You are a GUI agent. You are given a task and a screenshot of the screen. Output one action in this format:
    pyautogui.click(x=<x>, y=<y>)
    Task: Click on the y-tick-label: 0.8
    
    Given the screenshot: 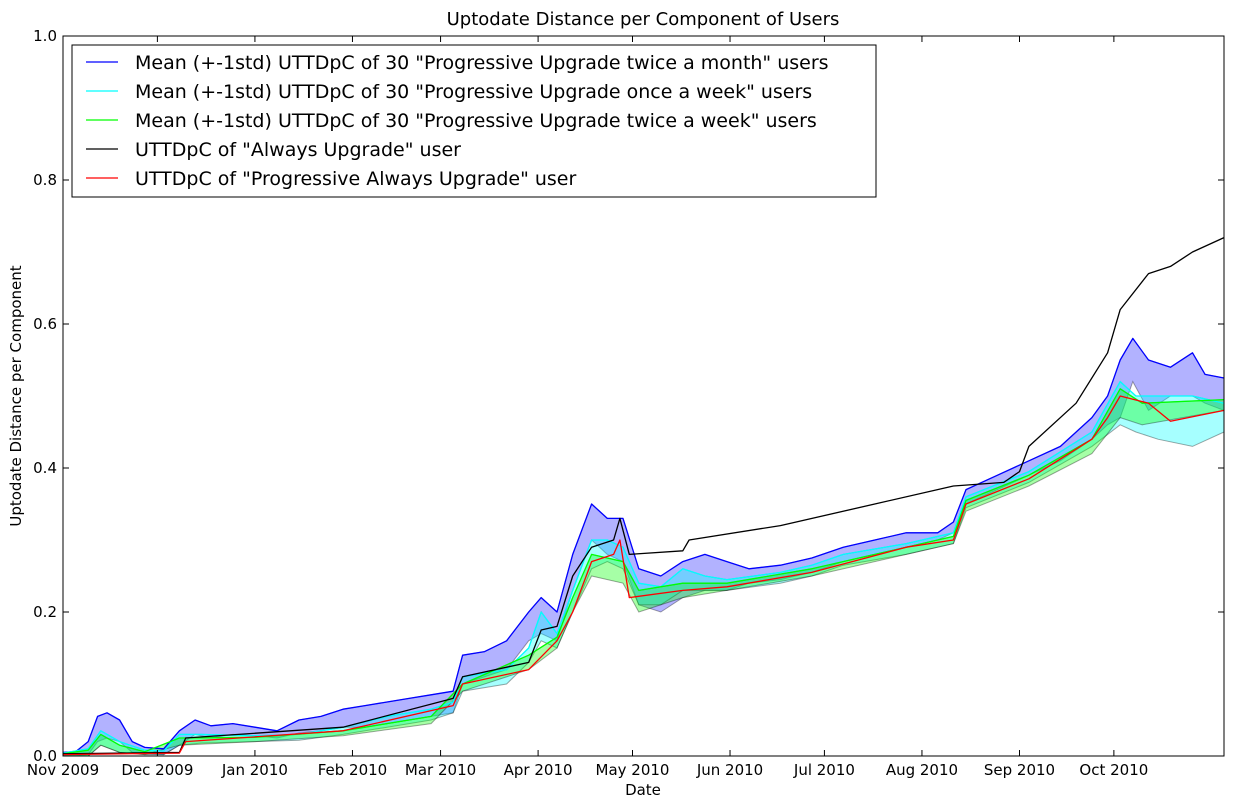 What is the action you would take?
    pyautogui.click(x=45, y=180)
    